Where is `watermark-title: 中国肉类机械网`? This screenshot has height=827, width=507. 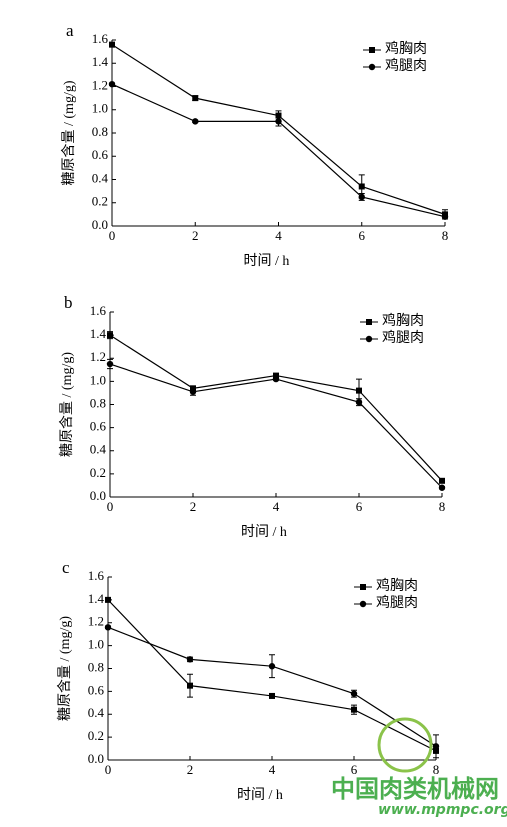
watermark-title: 中国肉类机械网 is located at coordinates (415, 789).